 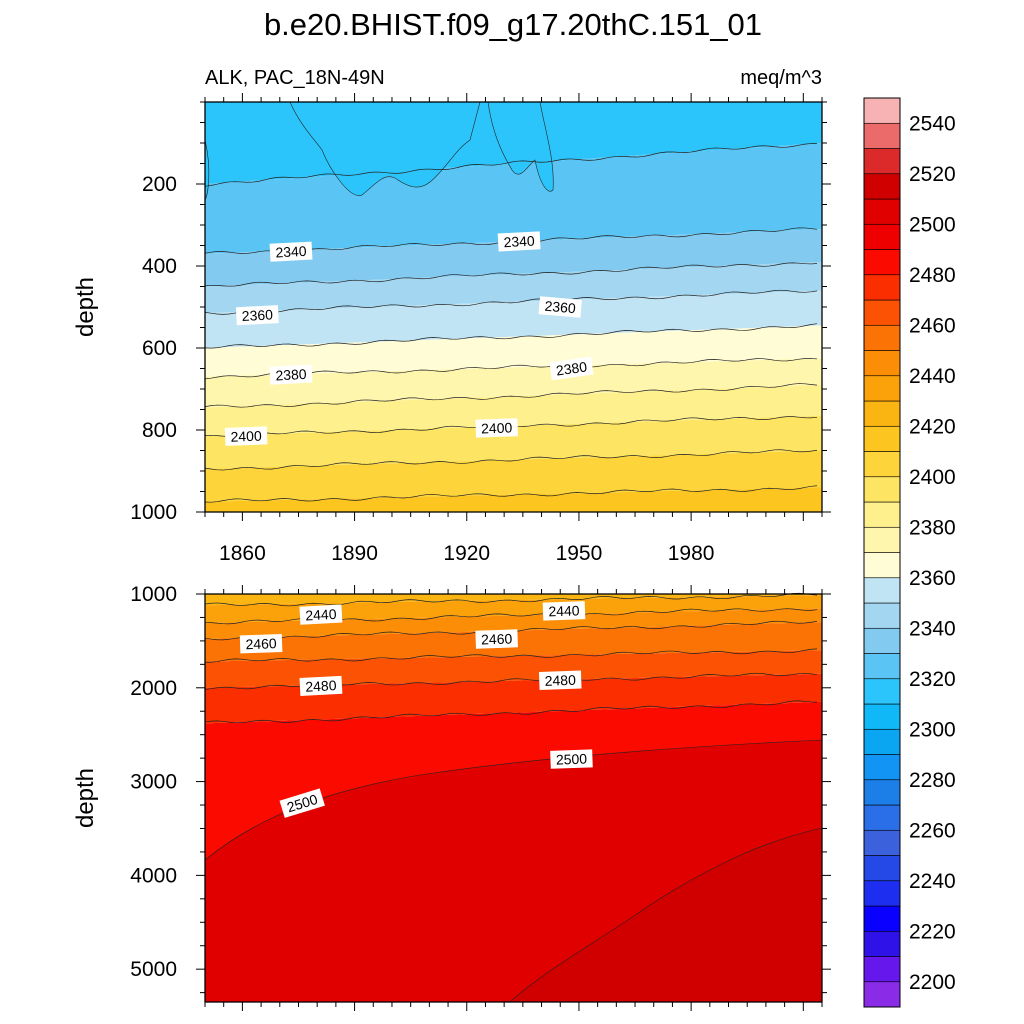 What do you see at coordinates (159, 266) in the screenshot?
I see `y-tick-label: 400` at bounding box center [159, 266].